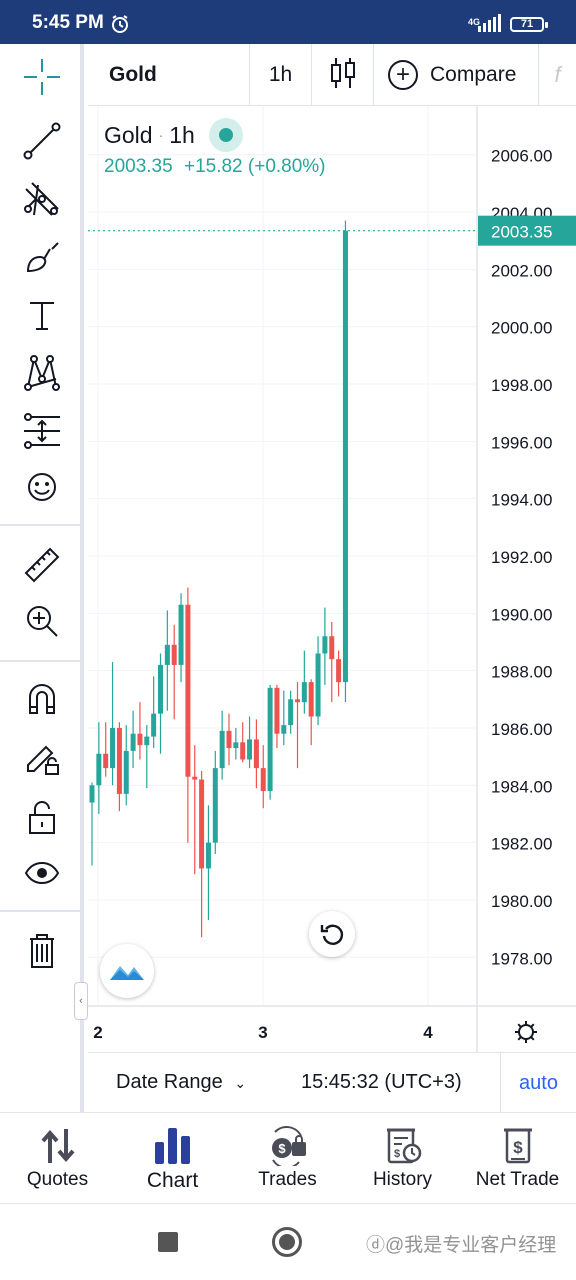  I want to click on legend-symbol: Gold, so click(128, 134).